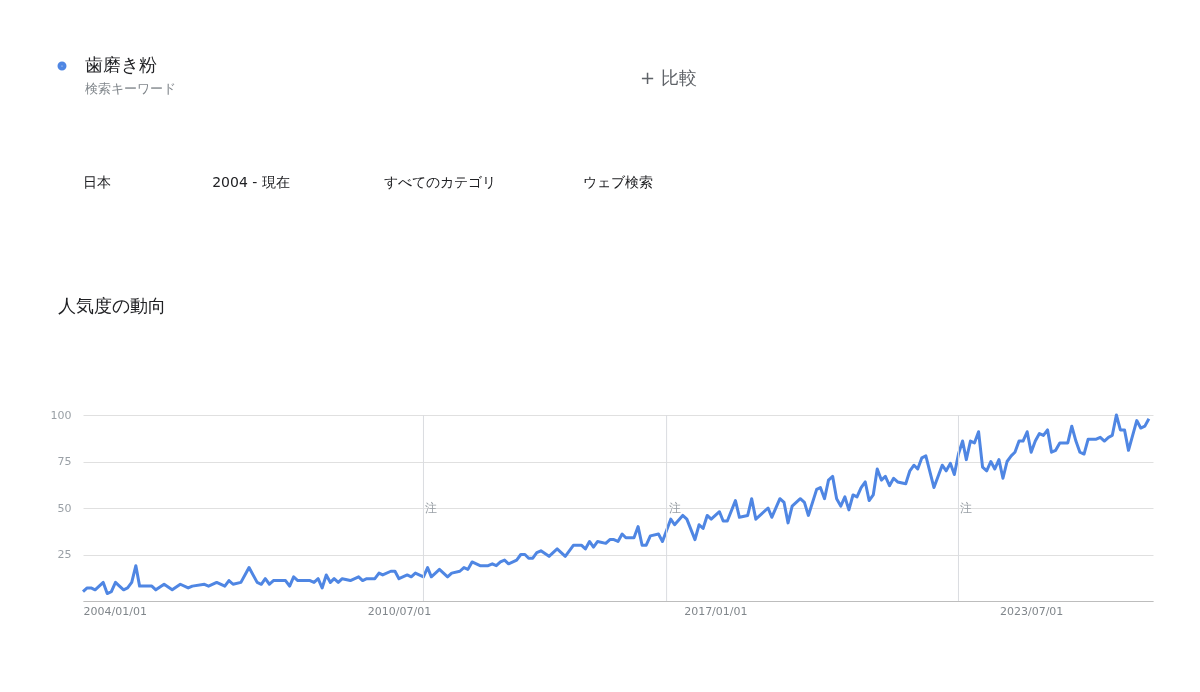 This screenshot has width=1200, height=692. Describe the element at coordinates (668, 77) in the screenshot. I see `text: + 比較` at that location.